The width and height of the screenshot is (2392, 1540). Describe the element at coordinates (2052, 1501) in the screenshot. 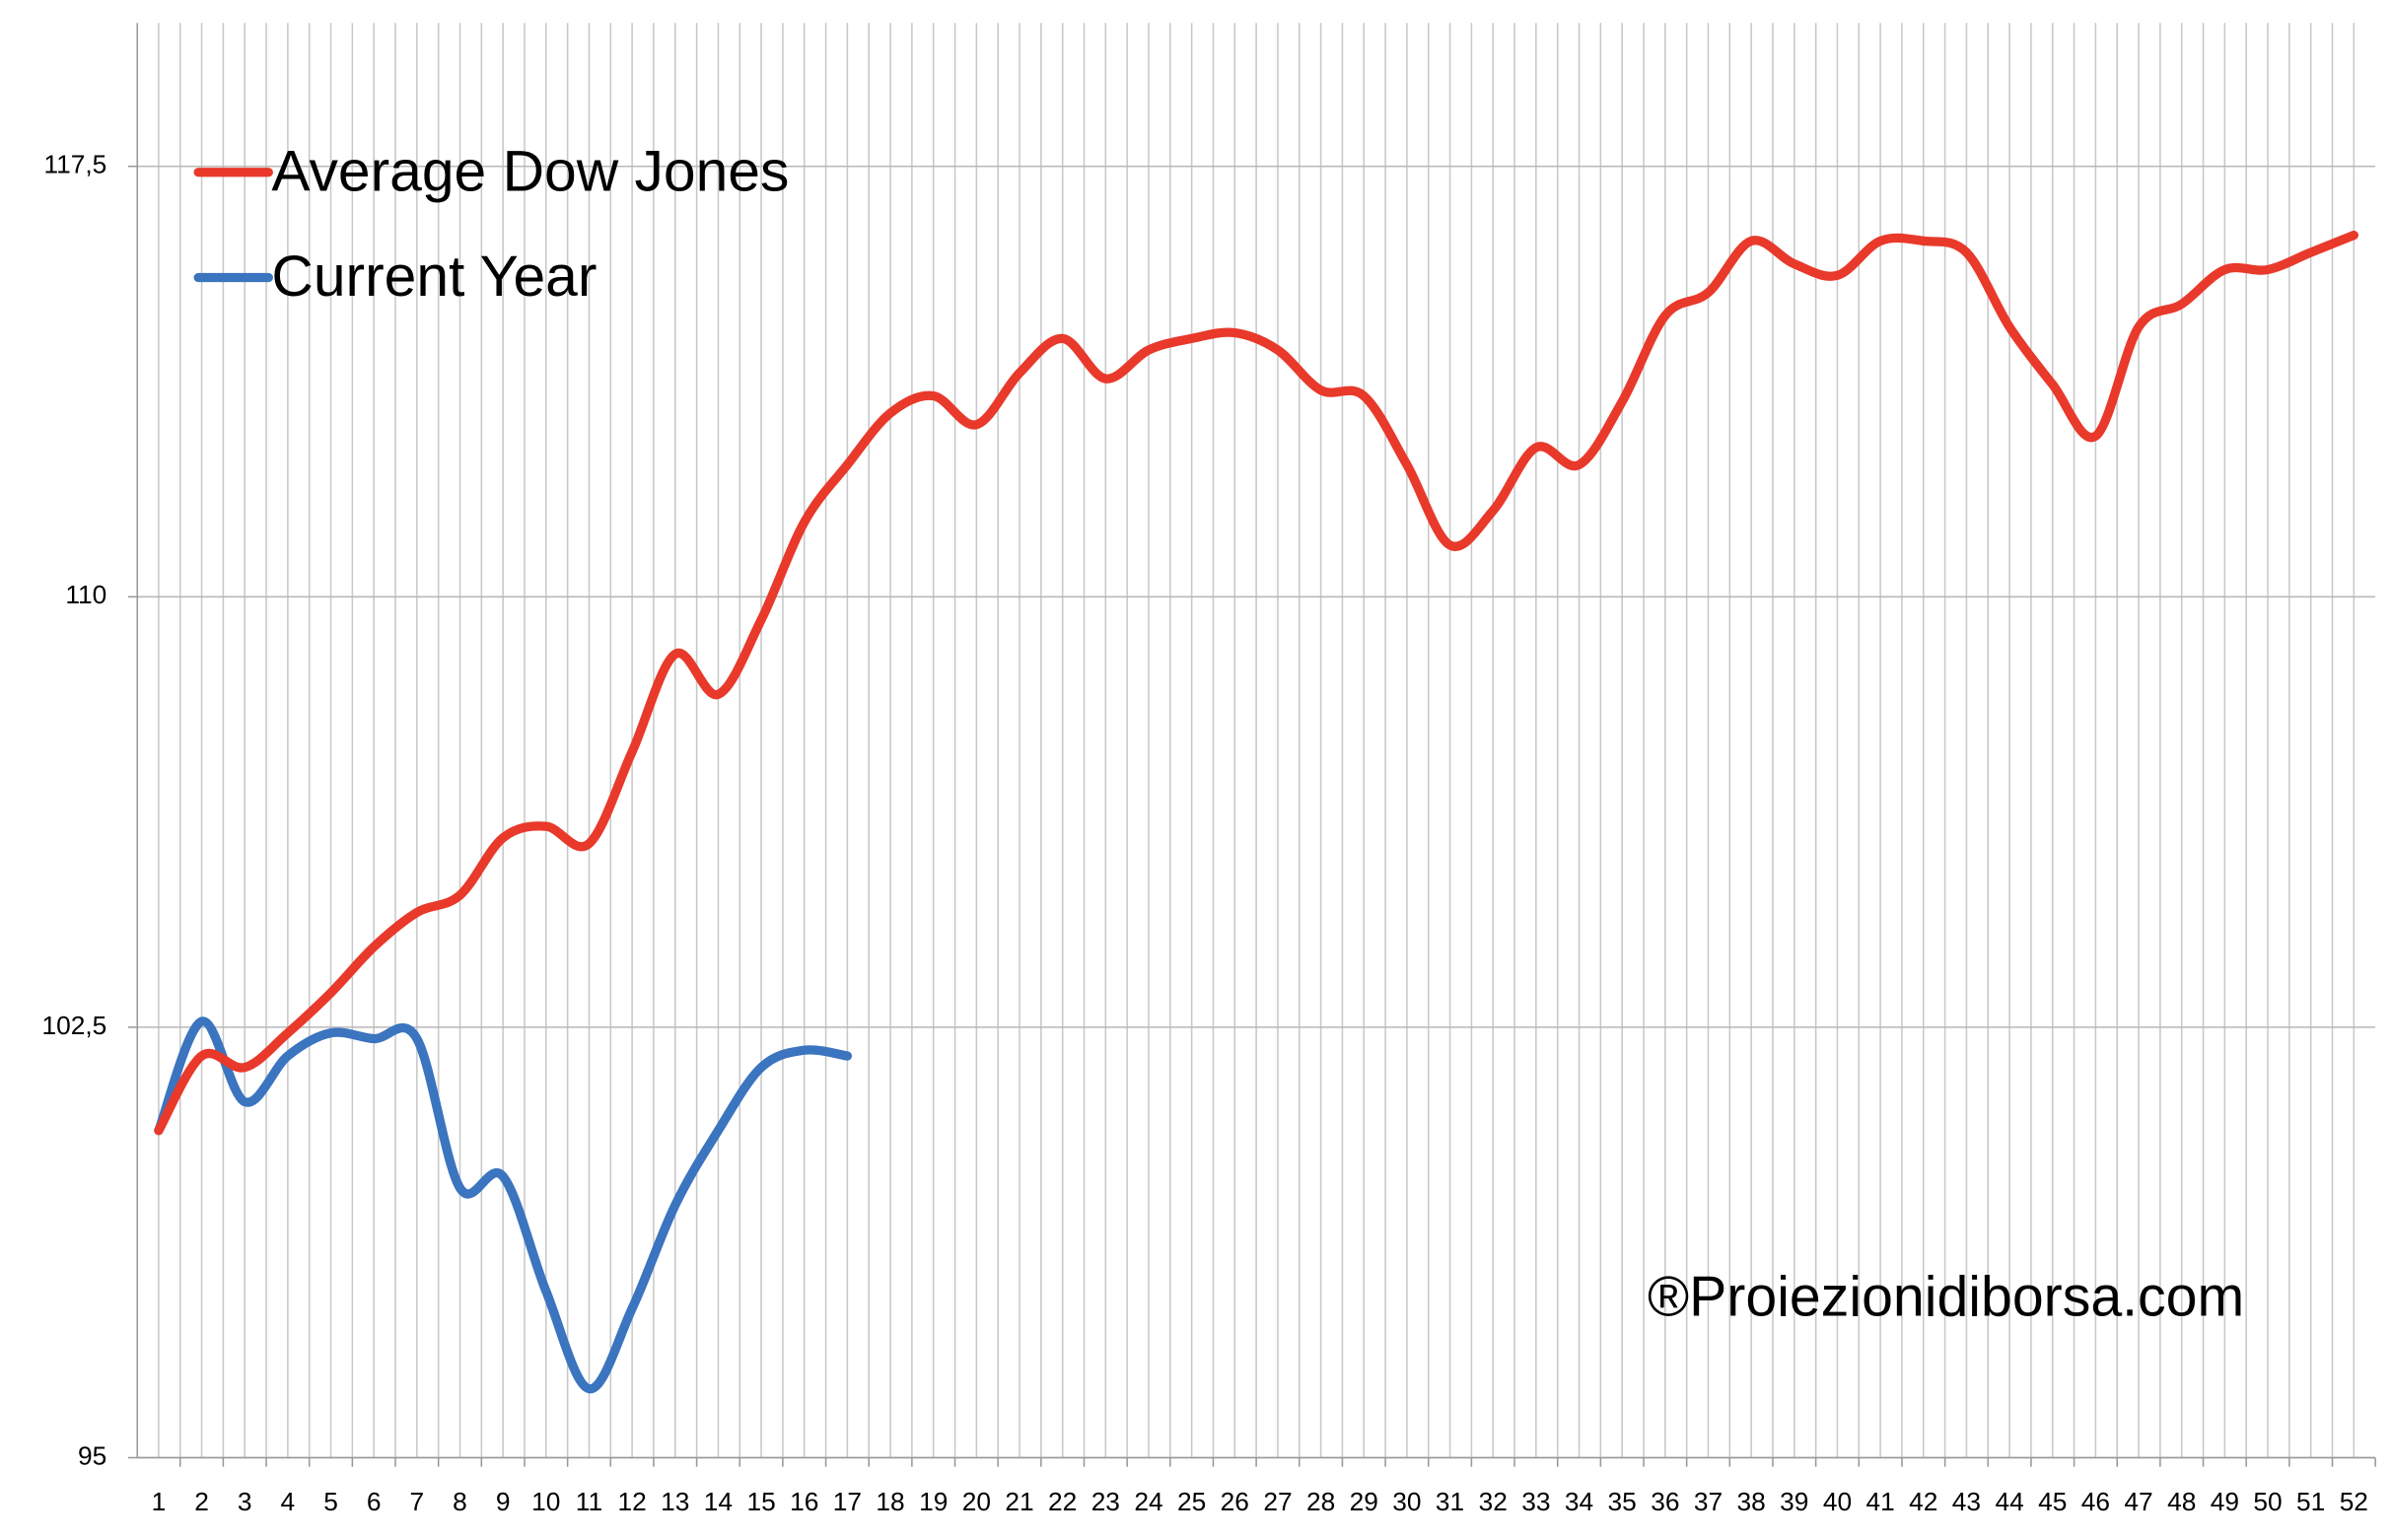

I see `x-tick-label: 45` at that location.